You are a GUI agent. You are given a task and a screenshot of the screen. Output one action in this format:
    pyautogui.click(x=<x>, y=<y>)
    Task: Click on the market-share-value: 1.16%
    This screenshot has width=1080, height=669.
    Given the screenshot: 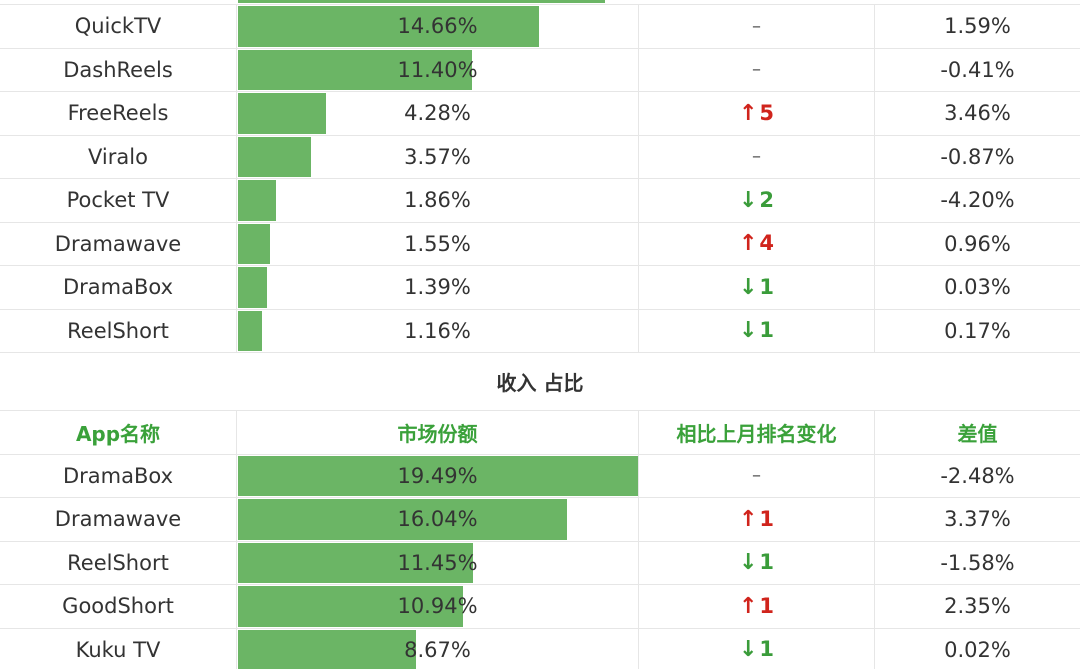 What is the action you would take?
    pyautogui.click(x=437, y=330)
    